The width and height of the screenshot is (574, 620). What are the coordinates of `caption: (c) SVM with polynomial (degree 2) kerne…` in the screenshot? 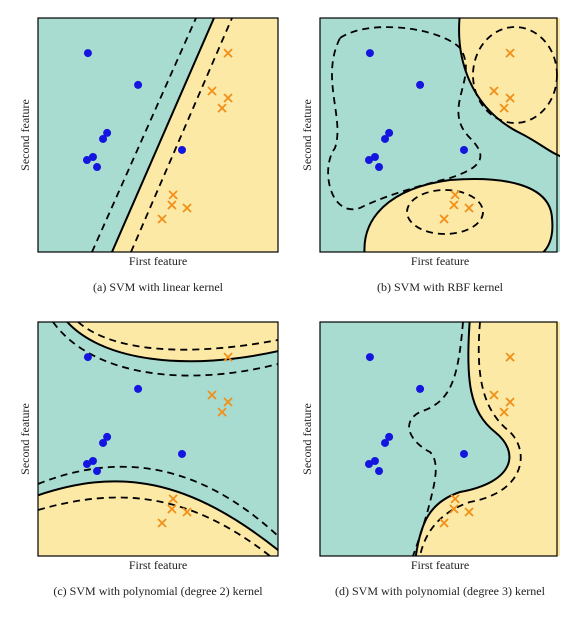 It's located at (158, 591).